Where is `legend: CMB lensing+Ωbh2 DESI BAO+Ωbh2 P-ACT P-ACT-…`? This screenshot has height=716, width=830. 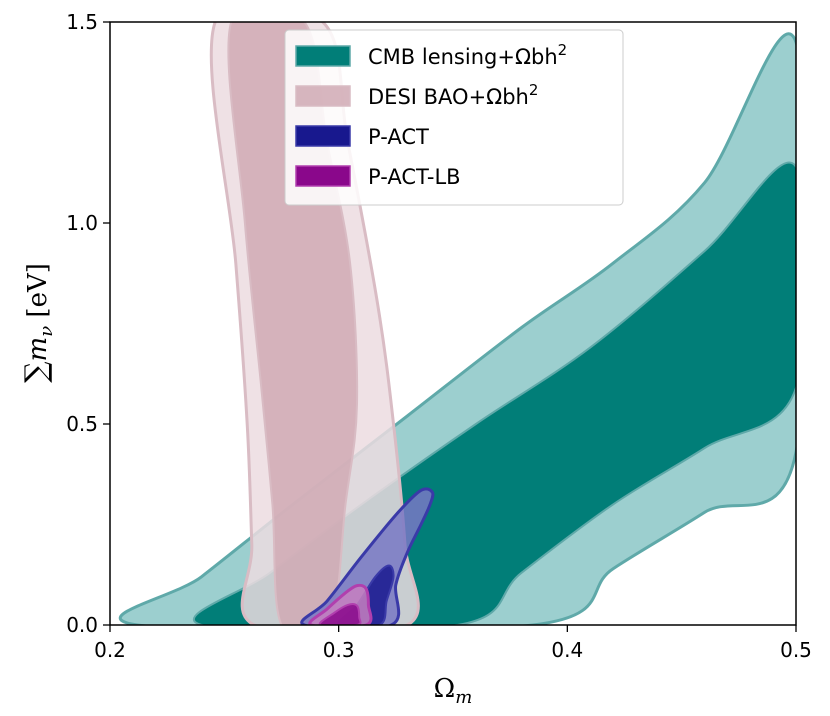
legend: CMB lensing+Ωbh2 DESI BAO+Ωbh2 P-ACT P-ACT-… is located at coordinates (454, 117).